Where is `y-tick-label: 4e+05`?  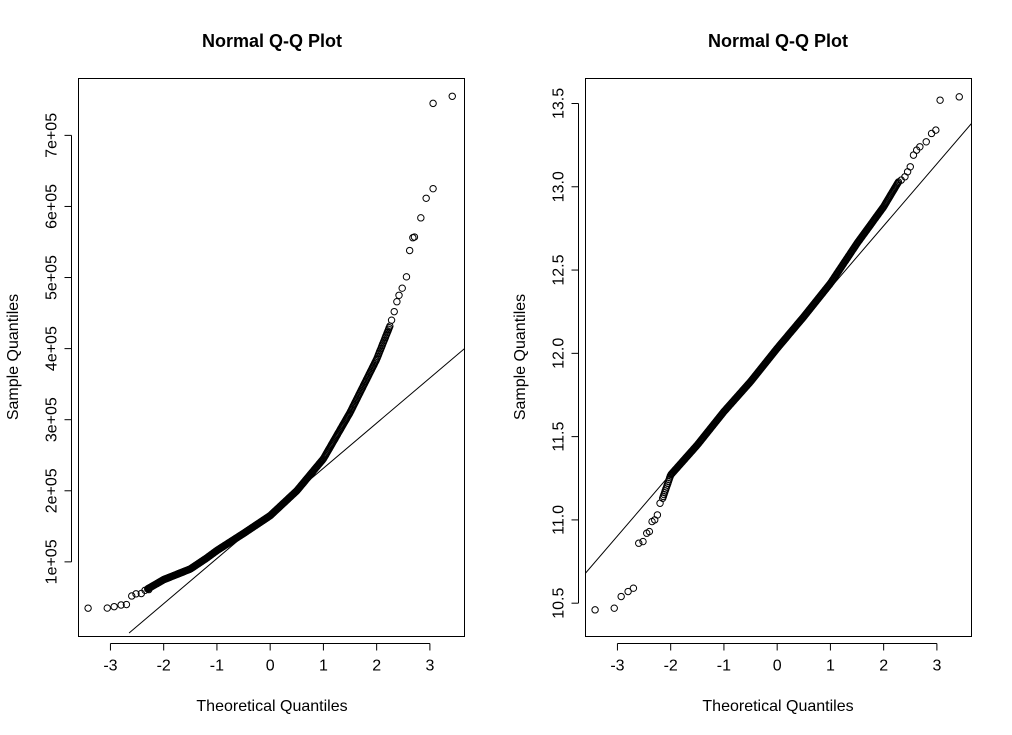
y-tick-label: 4e+05 is located at coordinates (52, 348).